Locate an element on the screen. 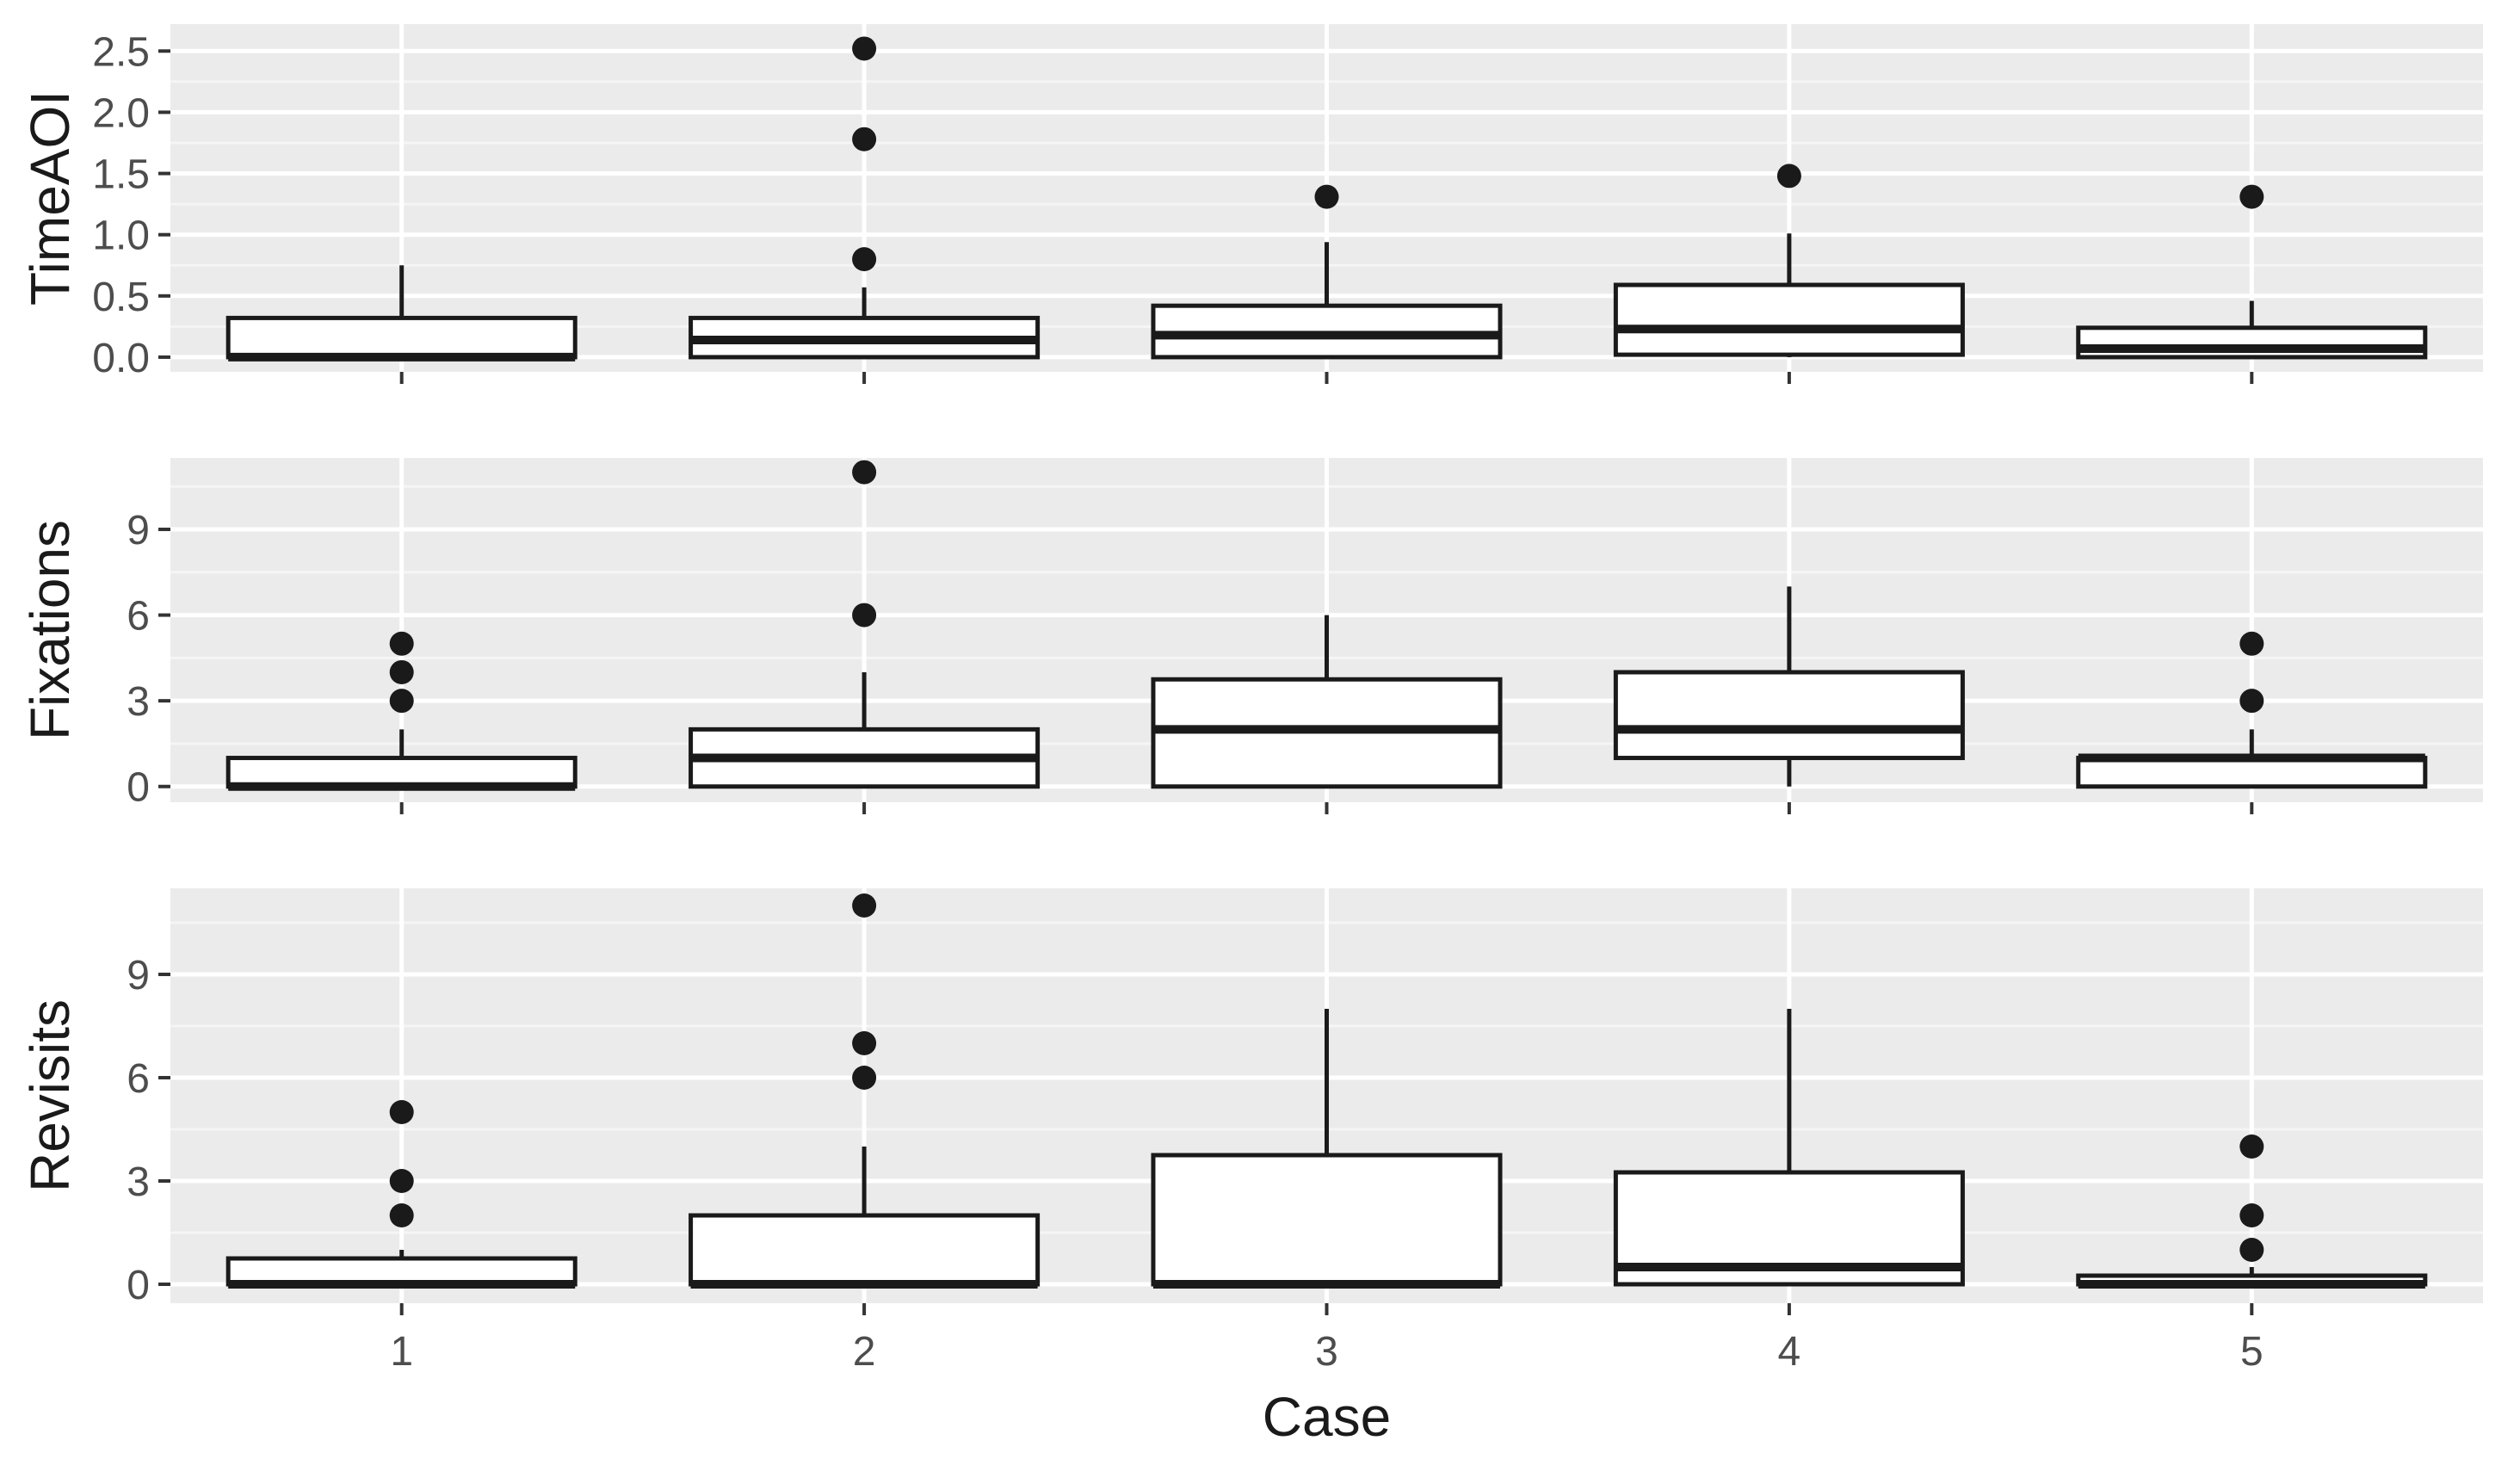 This screenshot has height=1459, width=2520. x-tick-label: 1 is located at coordinates (401, 1352).